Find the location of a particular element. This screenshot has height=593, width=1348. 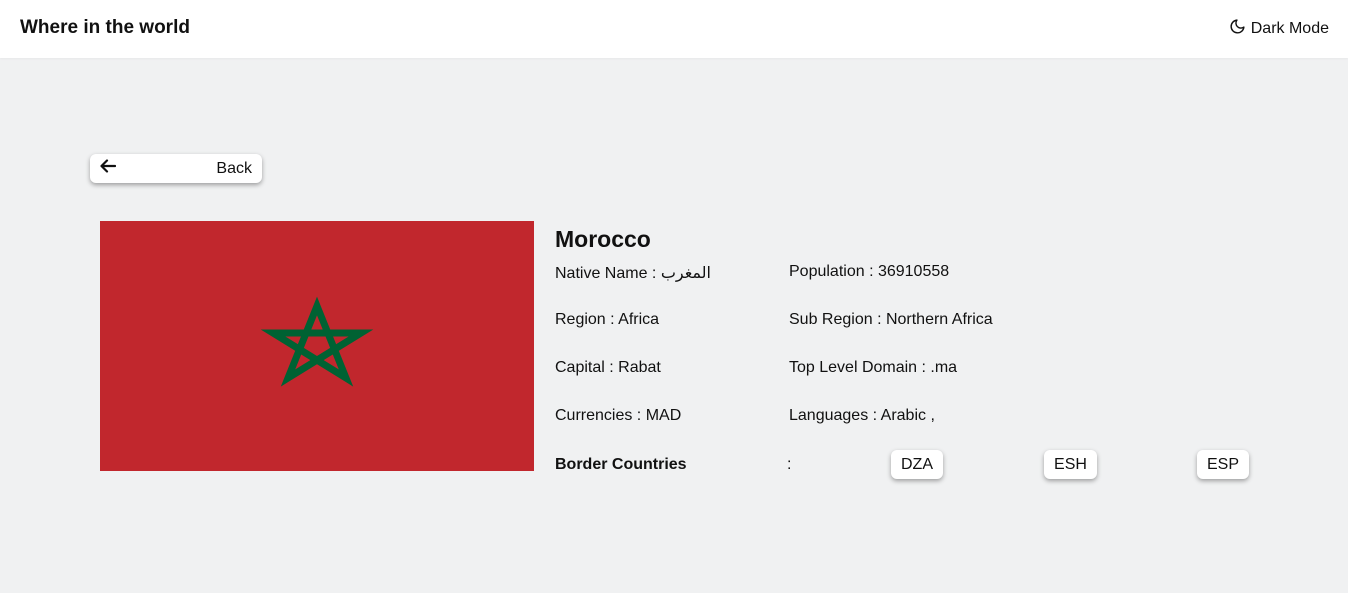

app-header: Where in the world Dark Mode is located at coordinates (674, 29).